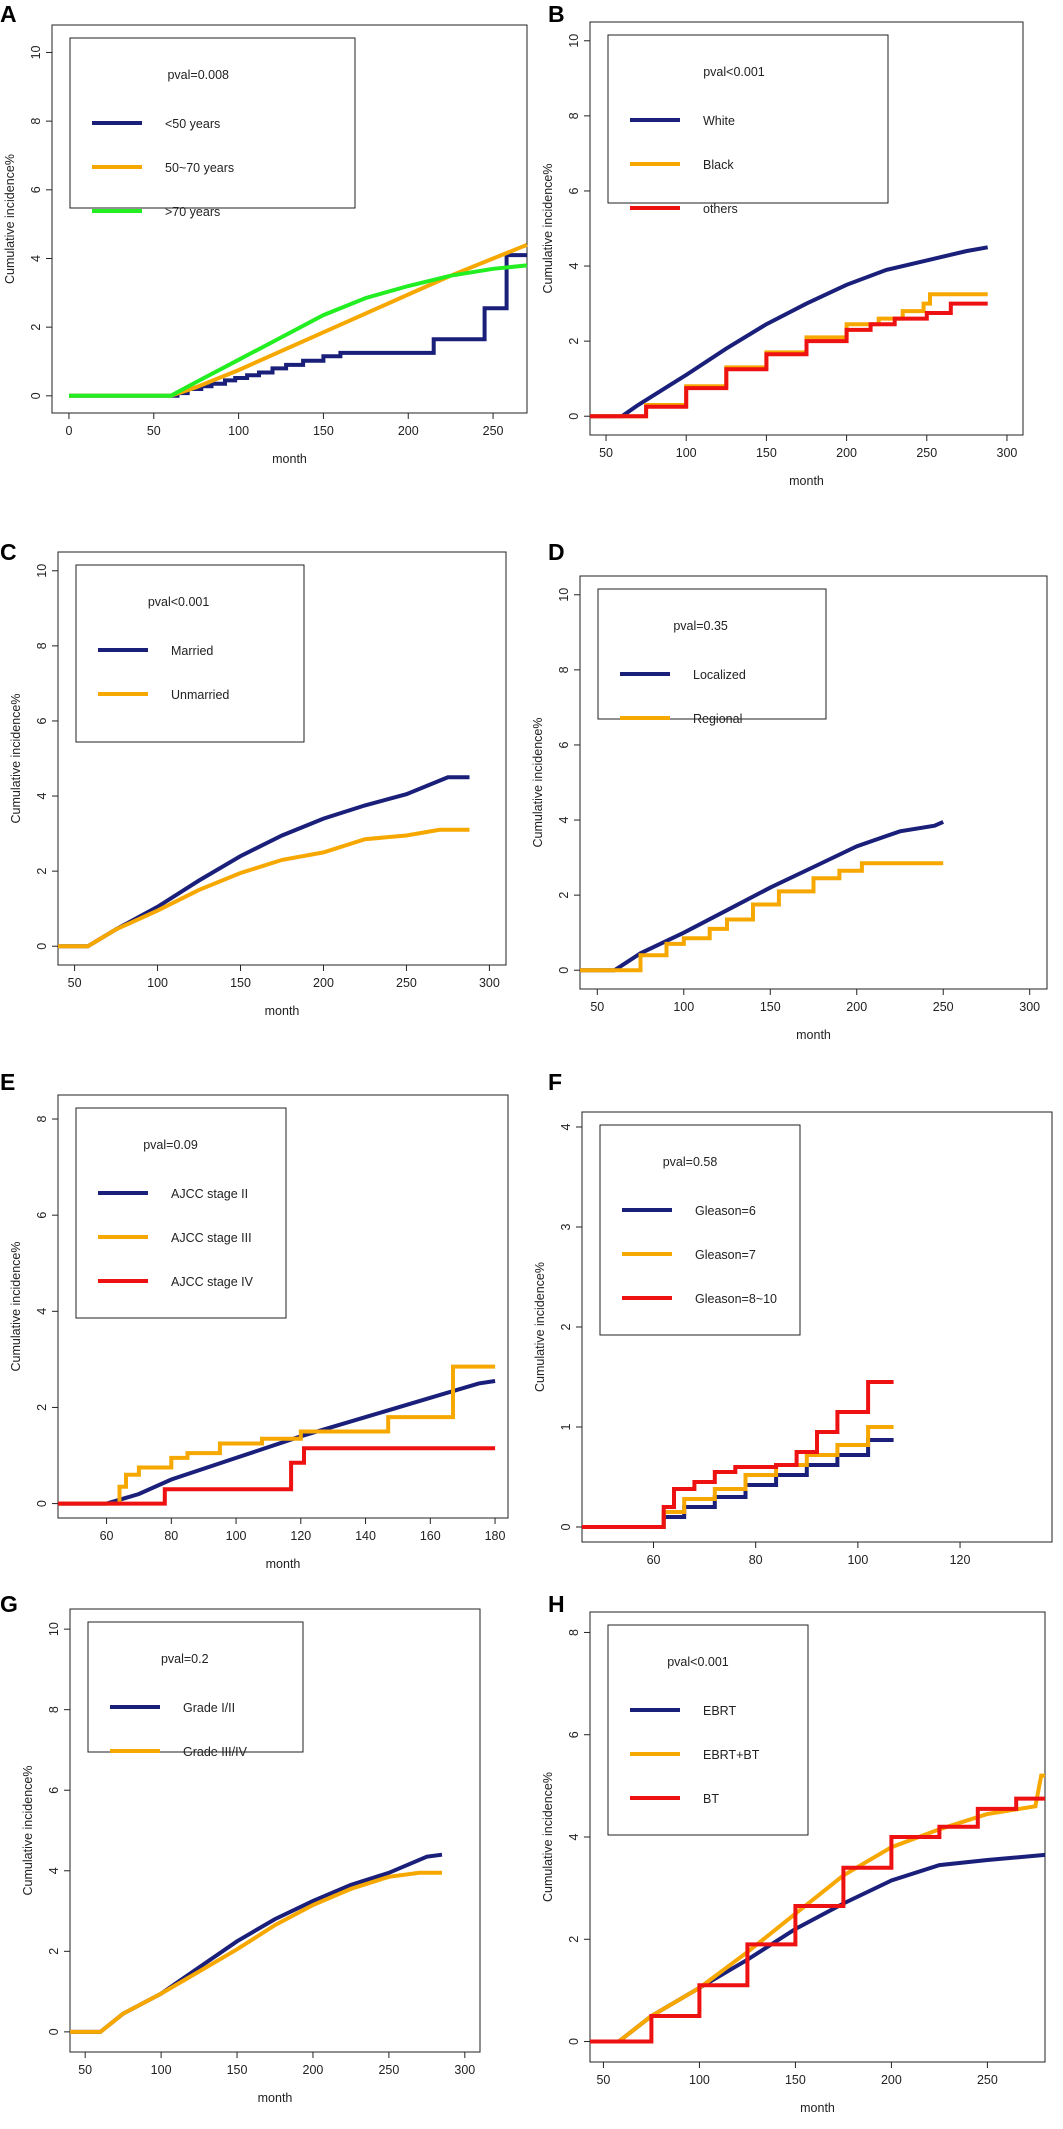 The height and width of the screenshot is (2129, 1063). Describe the element at coordinates (756, 1560) in the screenshot. I see `x-tick-label: 80` at that location.